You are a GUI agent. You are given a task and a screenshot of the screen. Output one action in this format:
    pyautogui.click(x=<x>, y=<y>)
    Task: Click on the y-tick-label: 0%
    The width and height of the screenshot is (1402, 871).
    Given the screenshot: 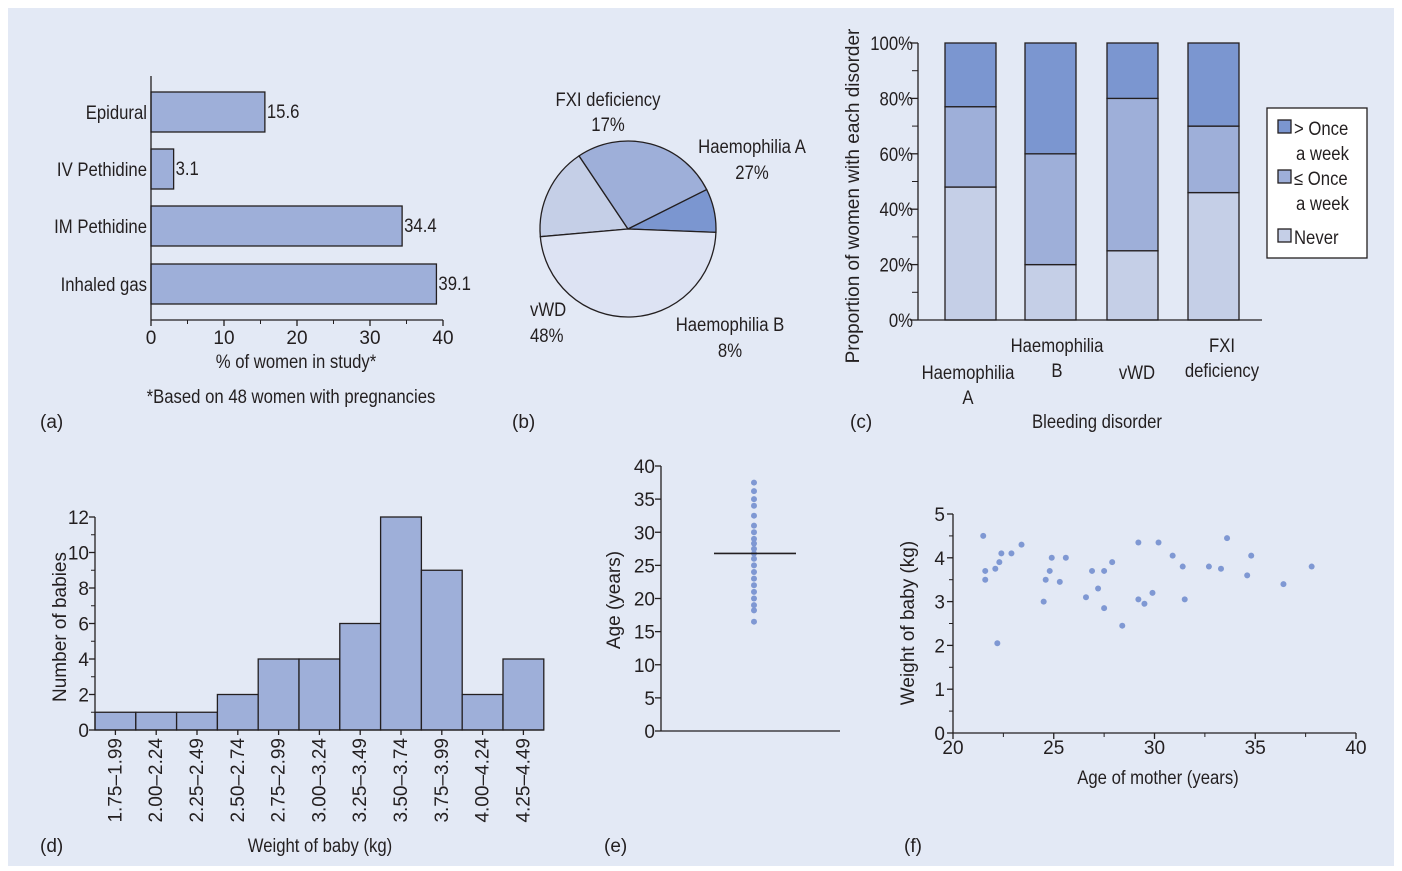 What is the action you would take?
    pyautogui.click(x=901, y=320)
    